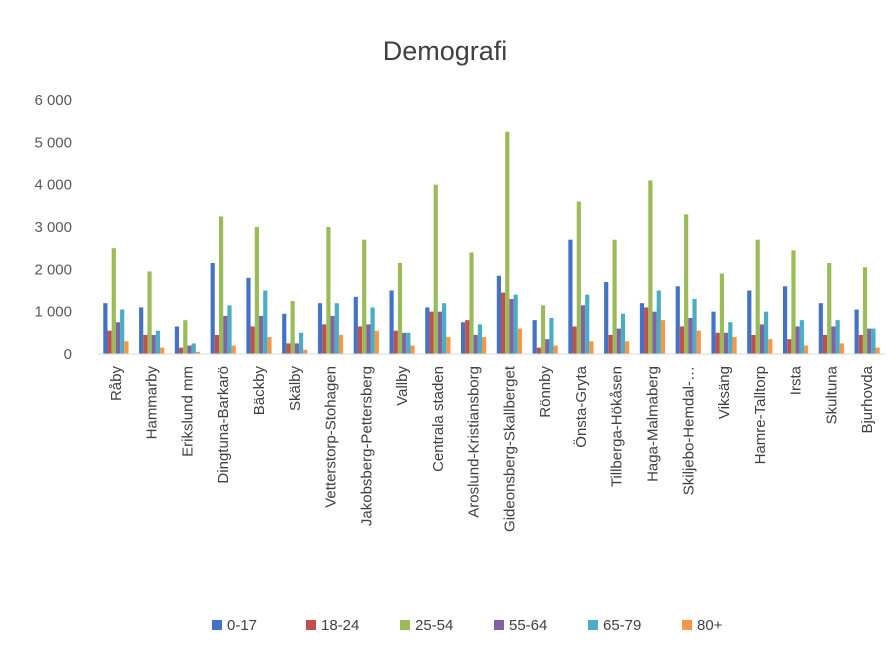 The image size is (891, 655). What do you see at coordinates (770, 346) in the screenshot?
I see `bar-80+-Hamre-Talltorp` at bounding box center [770, 346].